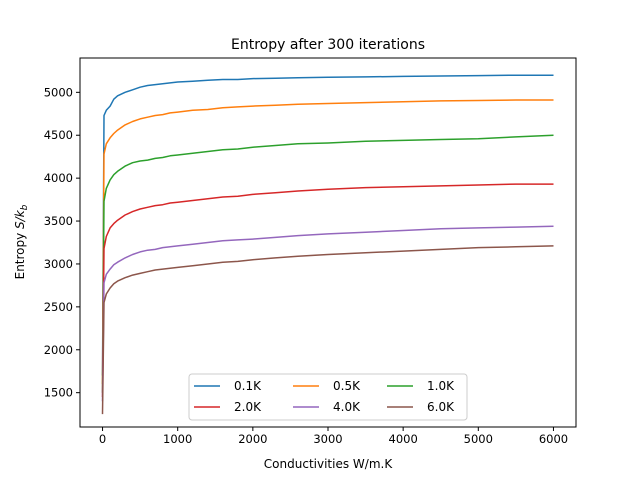  Describe the element at coordinates (58, 350) in the screenshot. I see `y-tick-label: 2000` at that location.